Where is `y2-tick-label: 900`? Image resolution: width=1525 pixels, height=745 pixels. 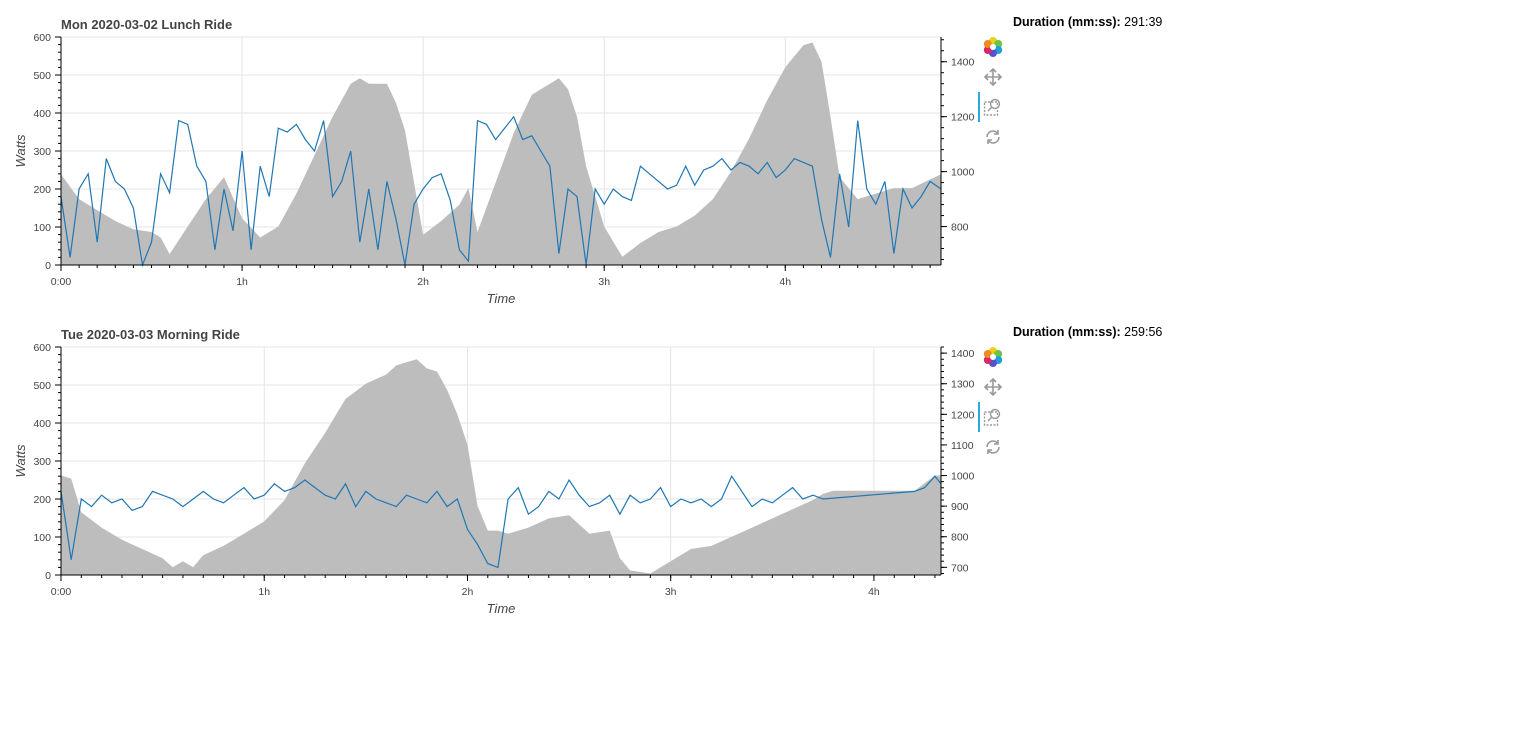
y2-tick-label: 900 is located at coordinates (960, 507).